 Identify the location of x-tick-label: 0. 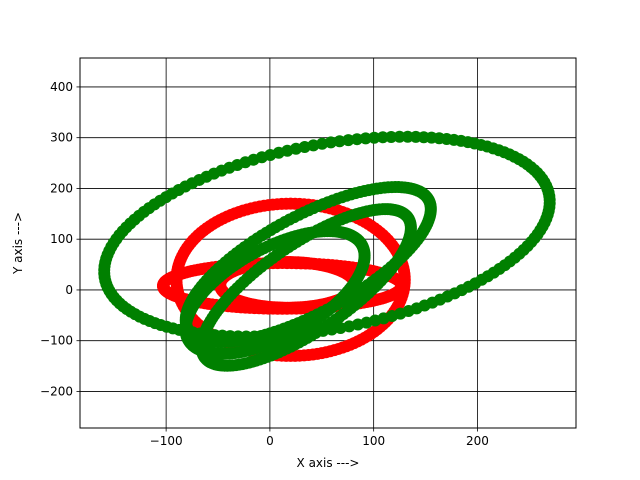
(270, 441).